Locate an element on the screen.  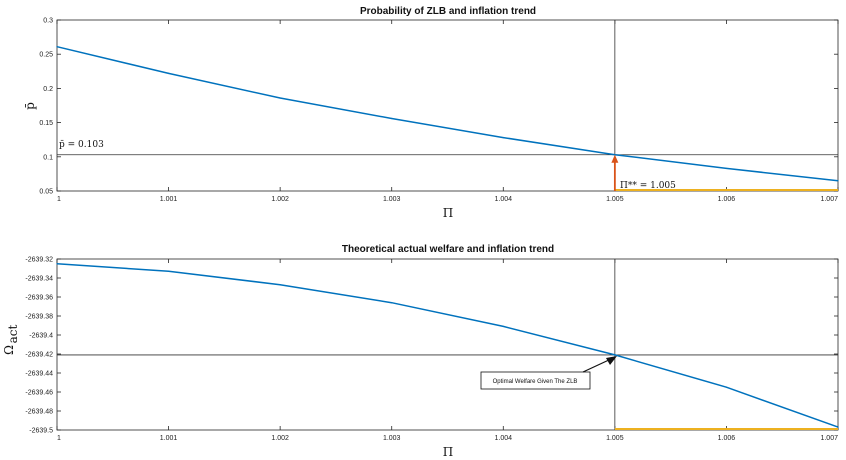
annotation-text: Optimal Welfare Given The ZLB is located at coordinates (535, 382).